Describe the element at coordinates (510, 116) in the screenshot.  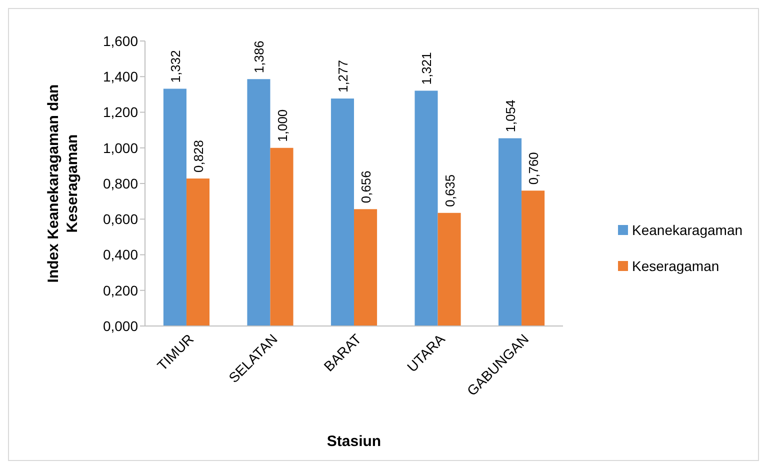
I see `data-label: 1,054` at that location.